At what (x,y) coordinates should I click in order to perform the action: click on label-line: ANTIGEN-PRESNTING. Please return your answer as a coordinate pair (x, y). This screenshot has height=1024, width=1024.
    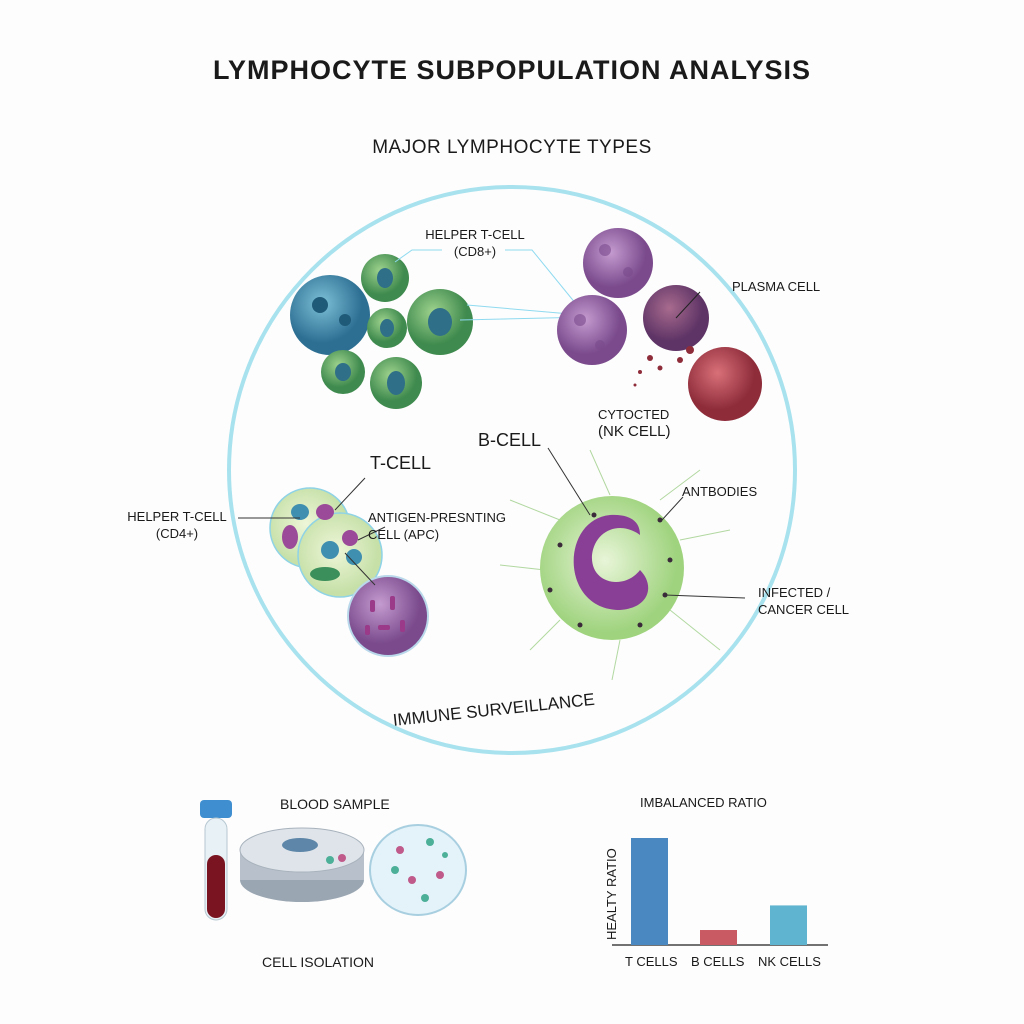
    Looking at the image, I should click on (437, 517).